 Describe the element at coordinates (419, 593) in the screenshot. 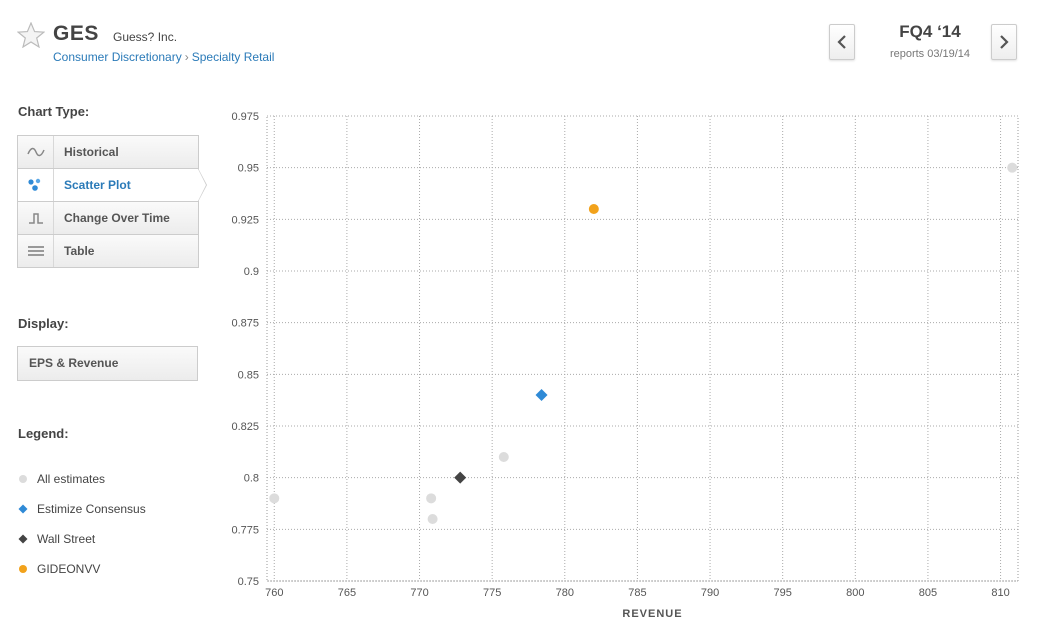

I see `x-tick-label: 770` at that location.